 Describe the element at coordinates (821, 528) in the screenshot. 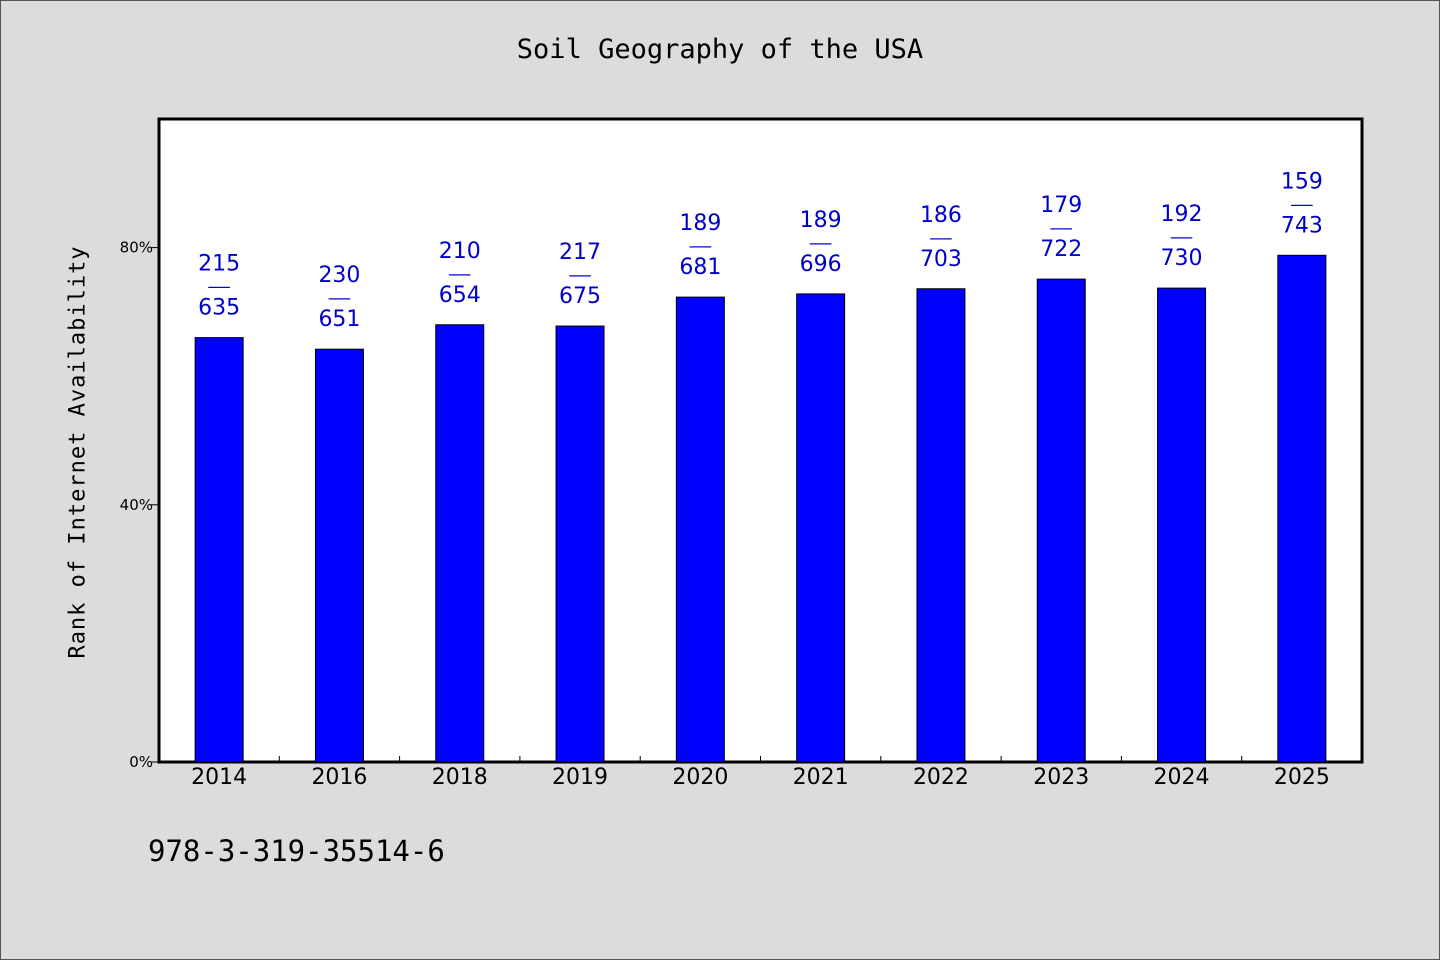

I see `bar-2021` at that location.